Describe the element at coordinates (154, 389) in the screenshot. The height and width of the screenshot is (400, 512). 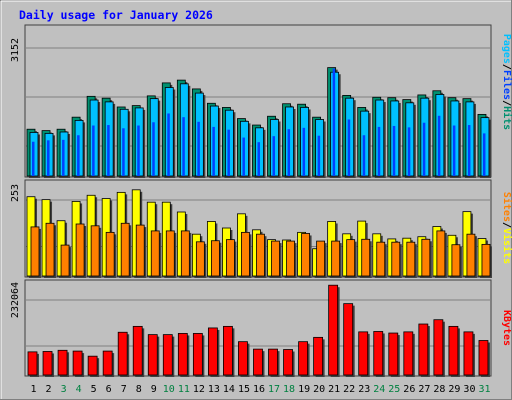
I see `x-tick-label: 9` at that location.